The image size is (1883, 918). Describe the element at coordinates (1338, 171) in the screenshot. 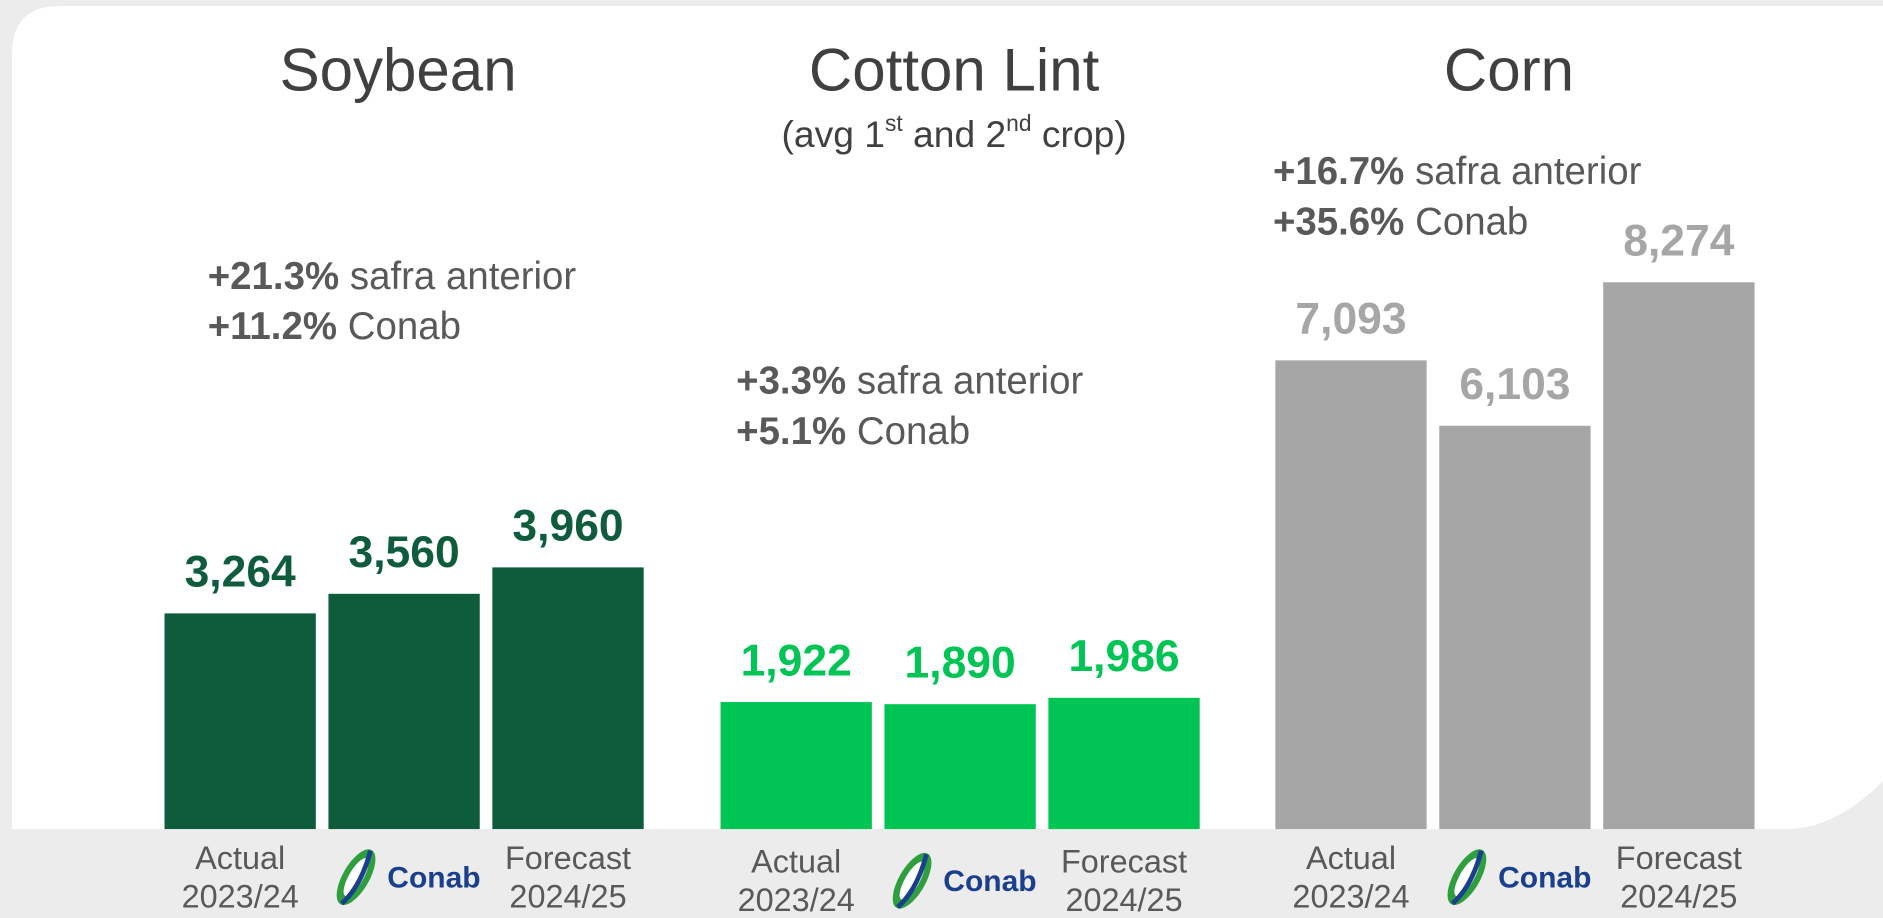

I see `annotation-value: +16.7%` at that location.